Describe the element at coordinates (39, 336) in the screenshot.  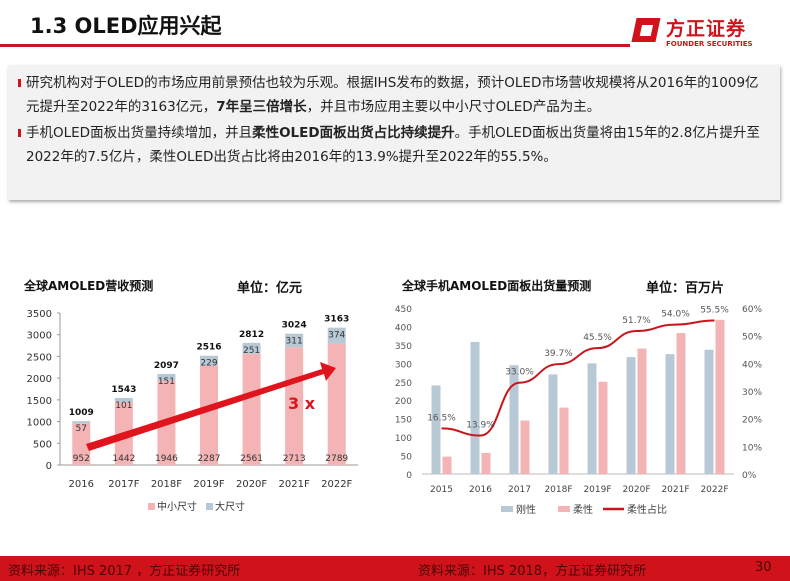
I see `y-tick-label: 3000` at that location.